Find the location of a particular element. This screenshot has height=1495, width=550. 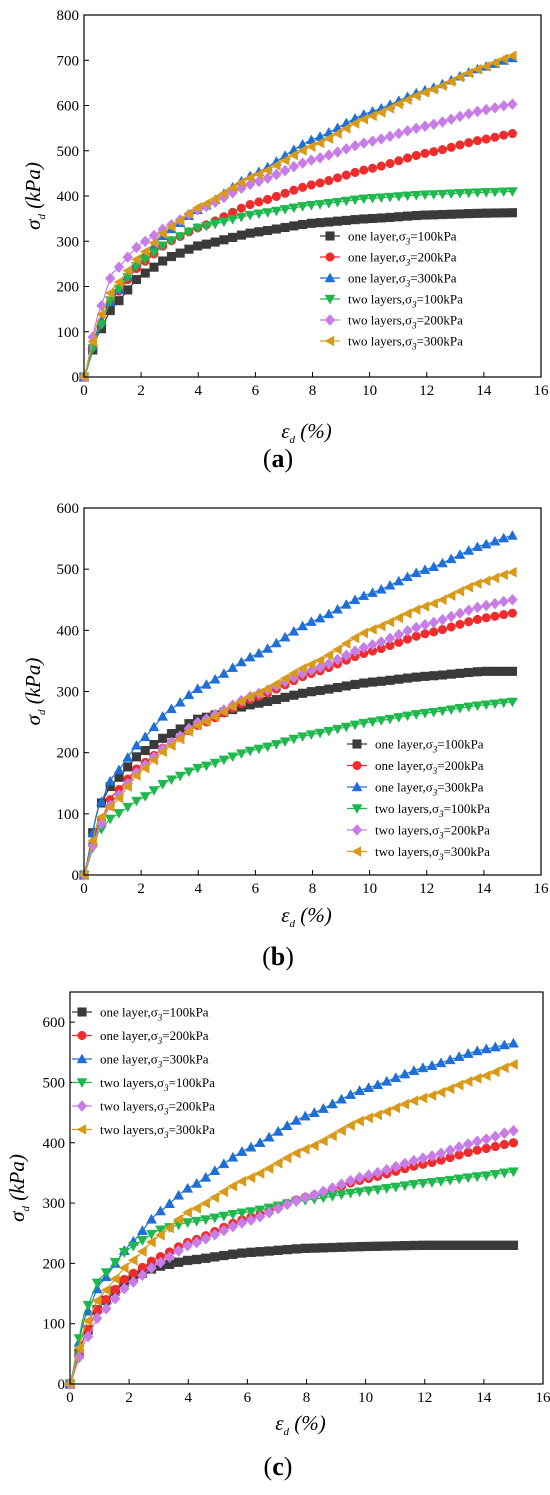

legend-text: one layer,σ is located at coordinates (129, 1059).